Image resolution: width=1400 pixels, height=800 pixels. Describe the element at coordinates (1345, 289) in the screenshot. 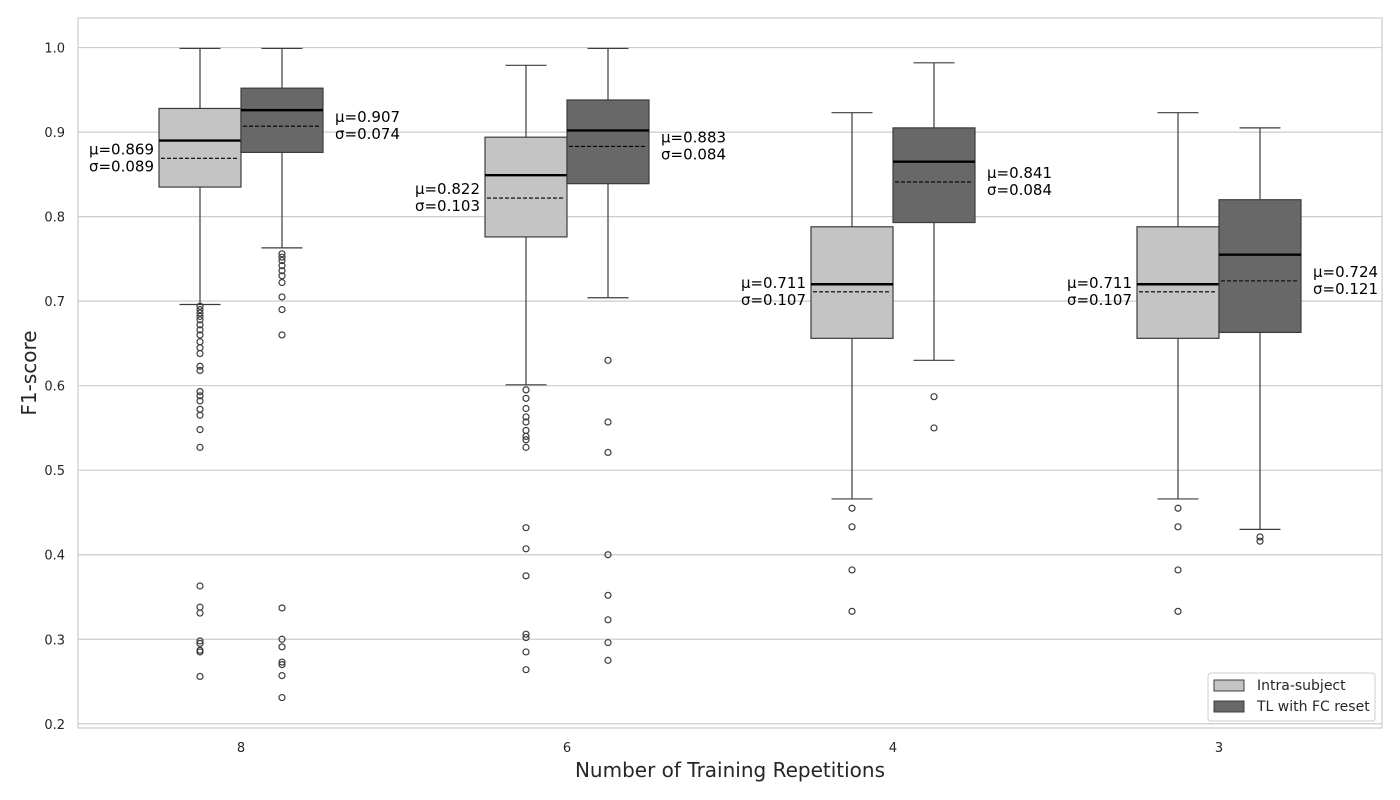

I see `std-label: σ=0.121` at that location.